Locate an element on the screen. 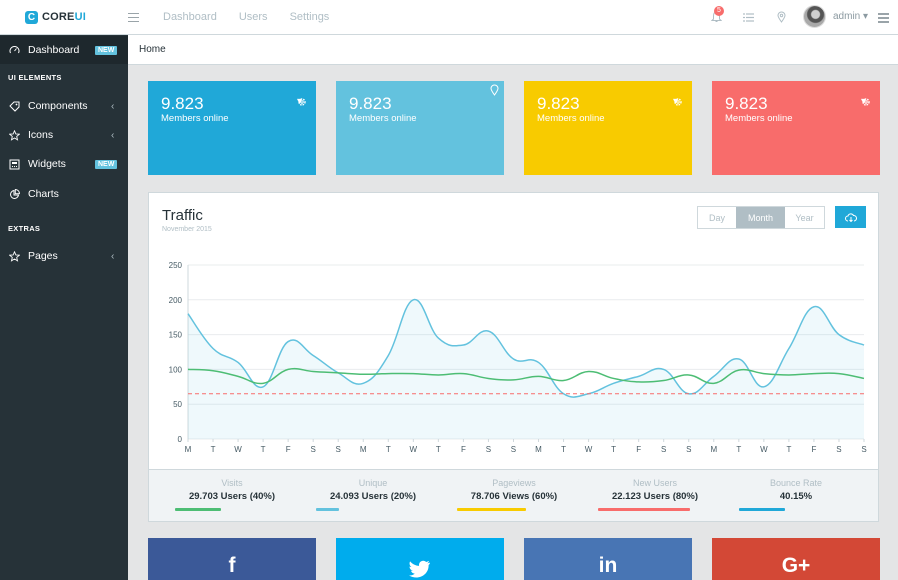  sidebar-item-dashboard: Dashboard NEW is located at coordinates (64, 50).